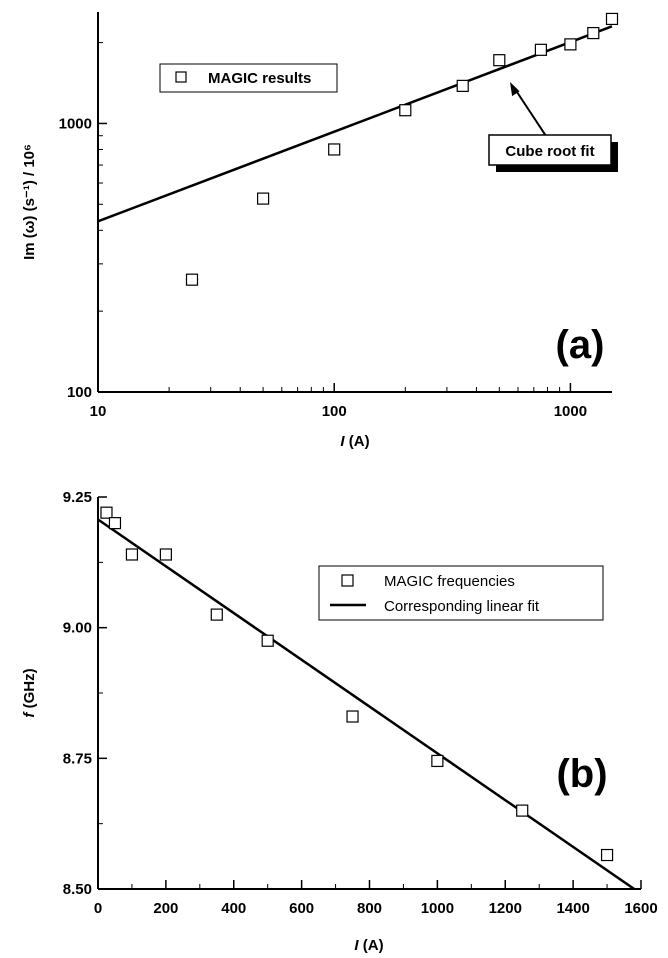 This screenshot has width=668, height=958. Describe the element at coordinates (301, 908) in the screenshot. I see `panel-b-x-tick-label: 600` at that location.